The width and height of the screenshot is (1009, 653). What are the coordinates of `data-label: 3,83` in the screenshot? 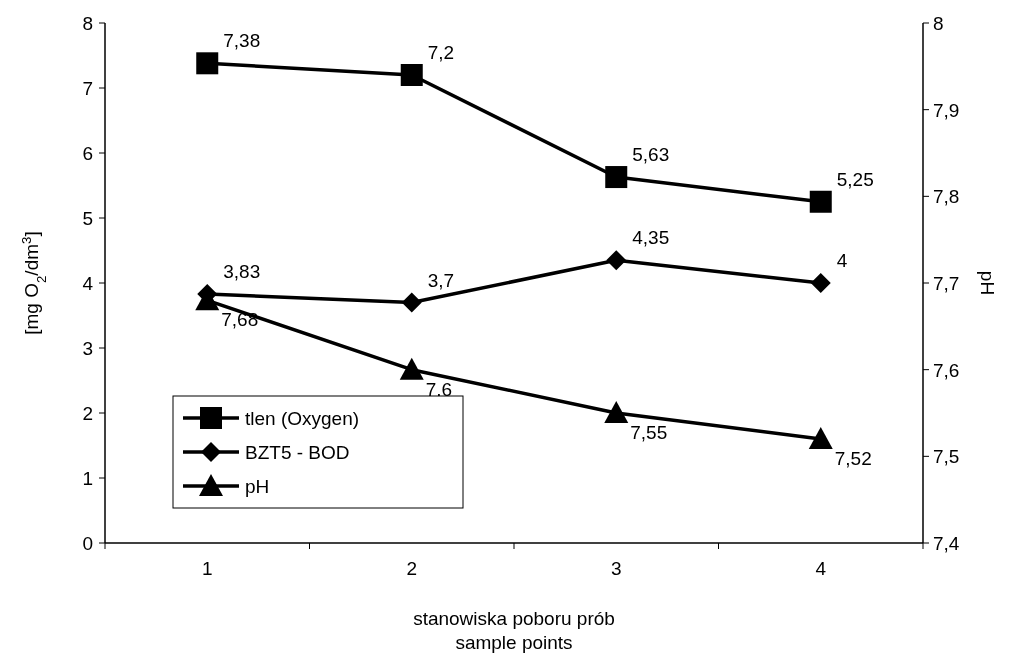 It's located at (242, 272).